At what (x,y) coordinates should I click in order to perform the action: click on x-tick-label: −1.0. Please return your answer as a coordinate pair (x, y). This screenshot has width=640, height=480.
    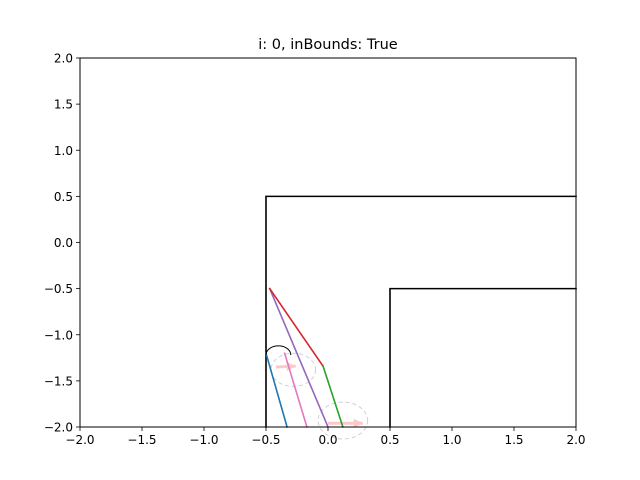
    Looking at the image, I should click on (203, 440).